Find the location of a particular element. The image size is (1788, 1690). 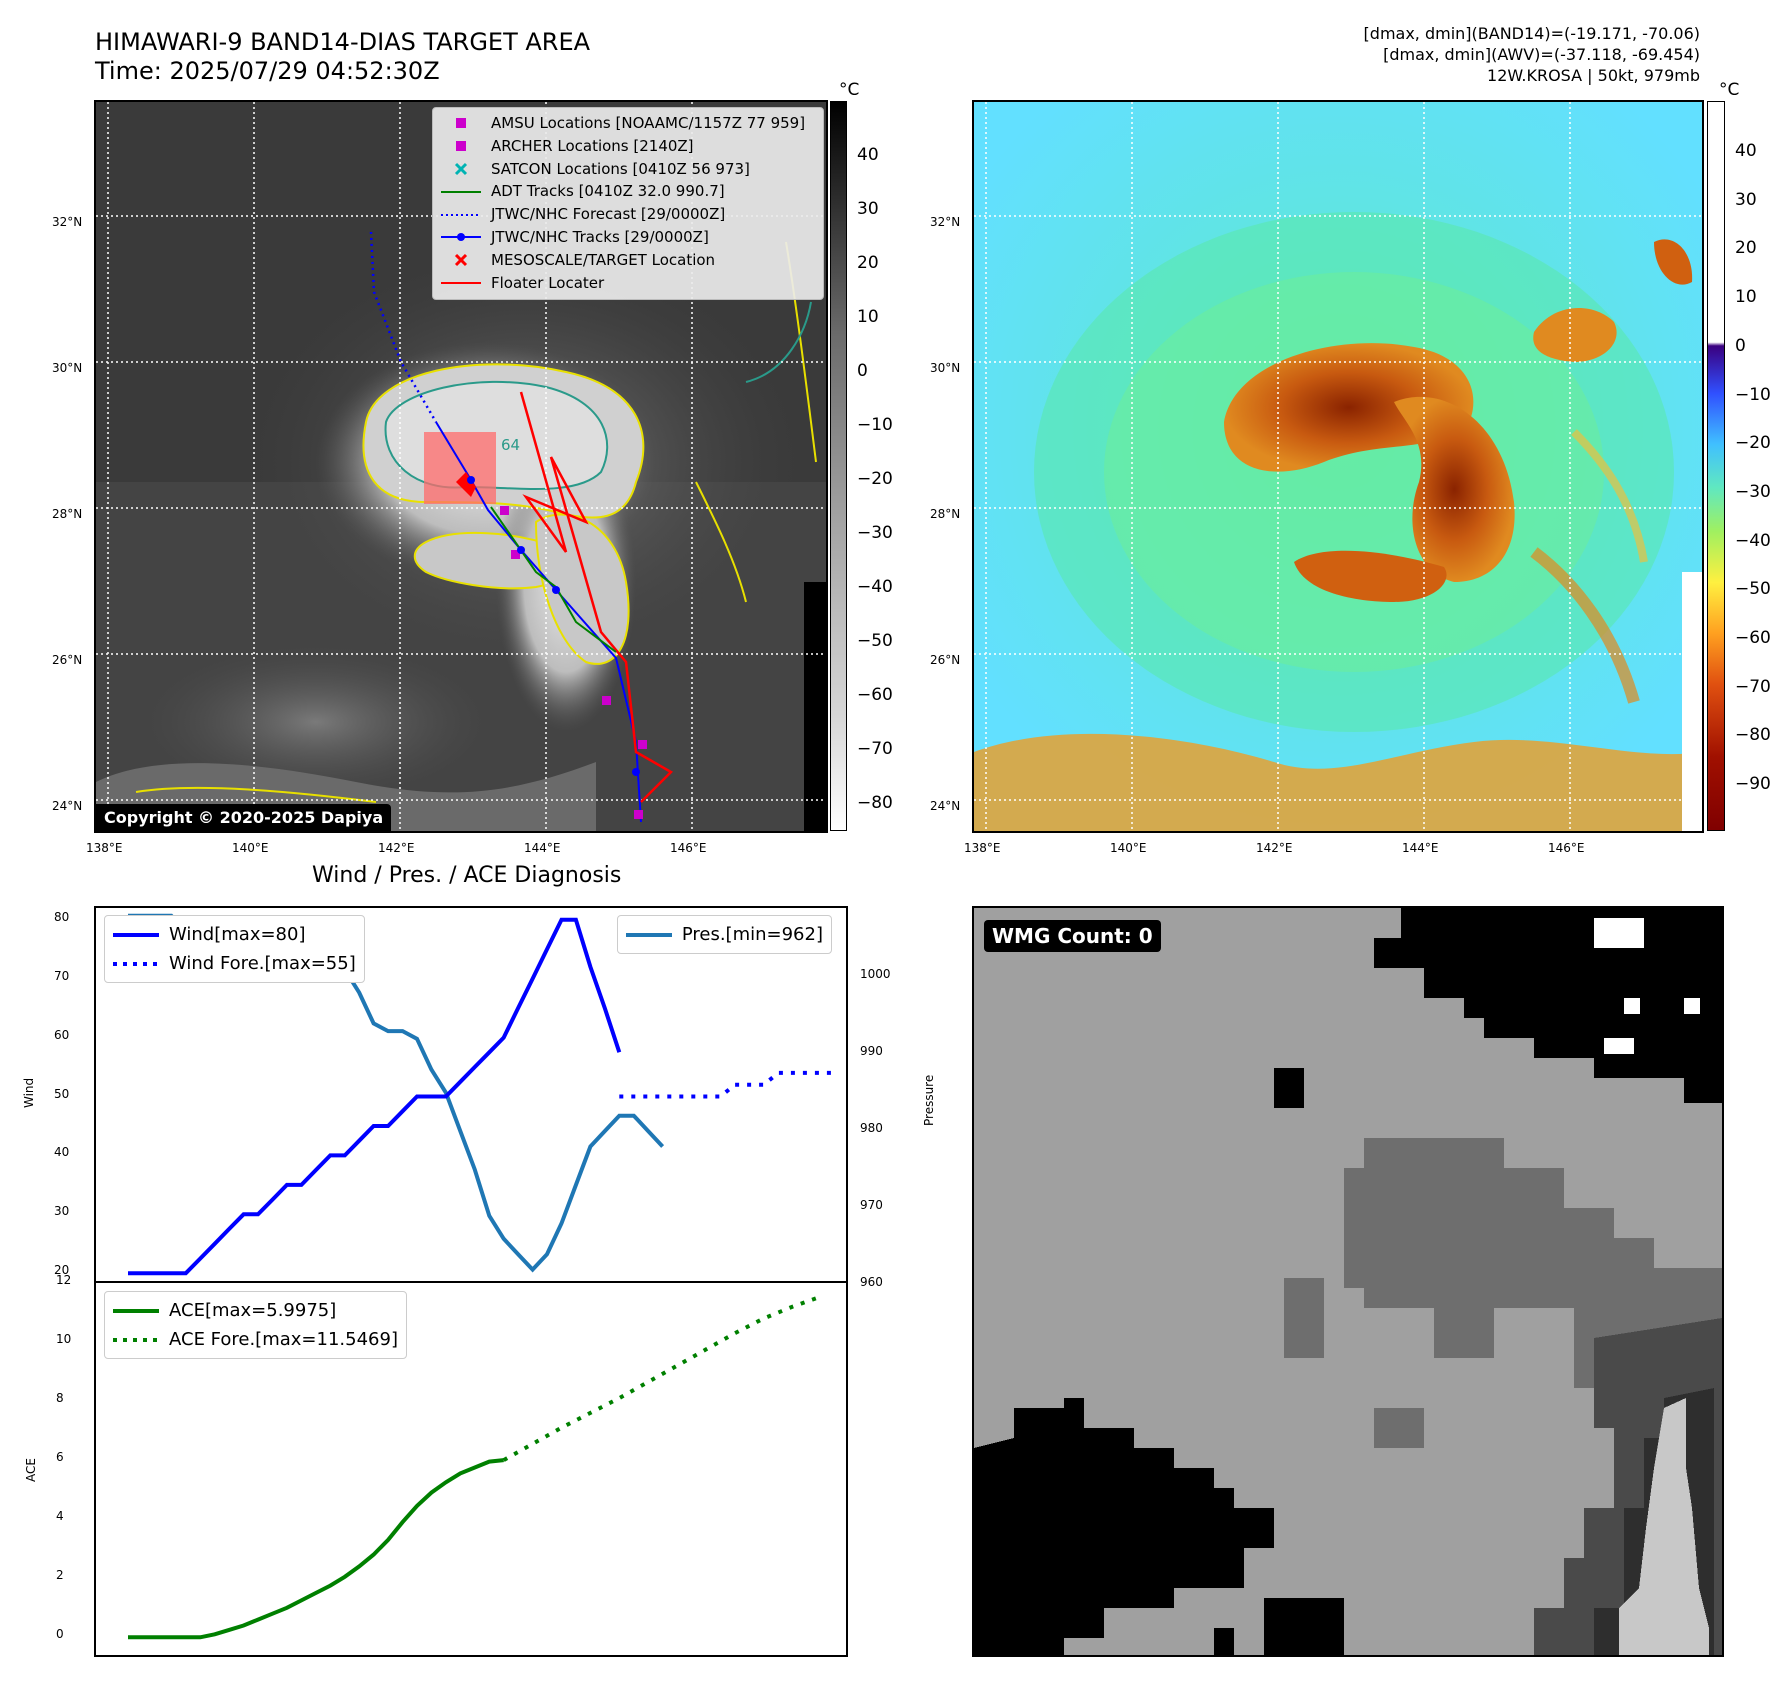

colorbar1-tick: −80 is located at coordinates (875, 803).